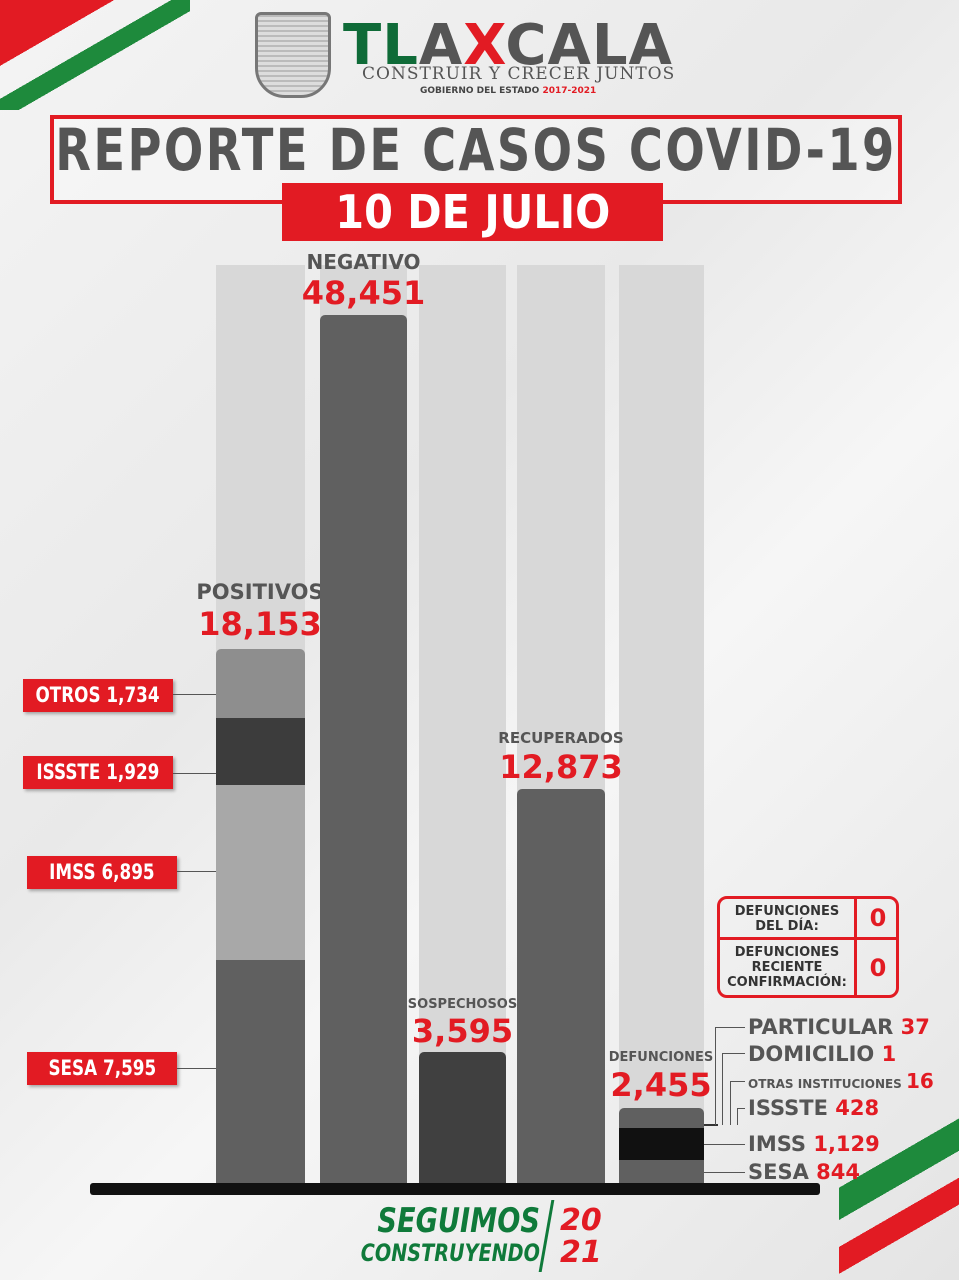 The image size is (959, 1280). What do you see at coordinates (476, 150) in the screenshot?
I see `page-title: REPORTE DE CASOS COVID-19` at bounding box center [476, 150].